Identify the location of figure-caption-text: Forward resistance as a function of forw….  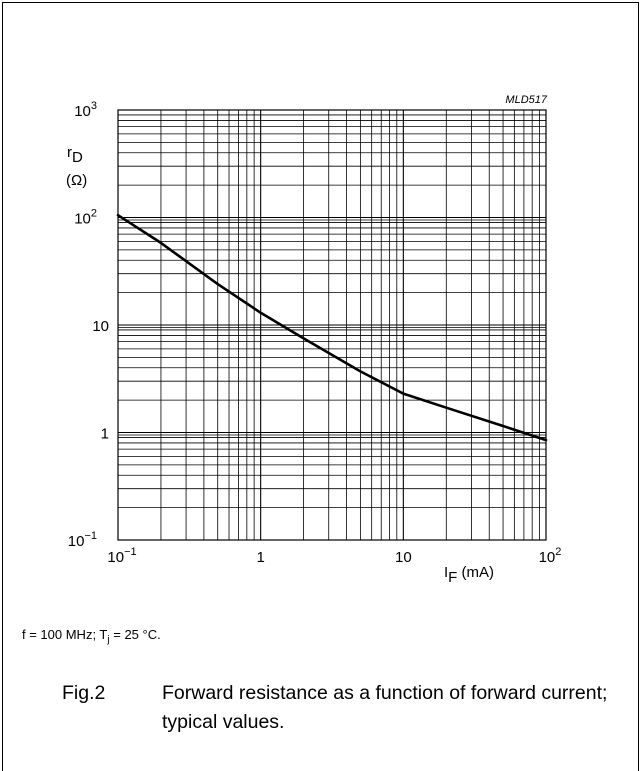
(385, 707).